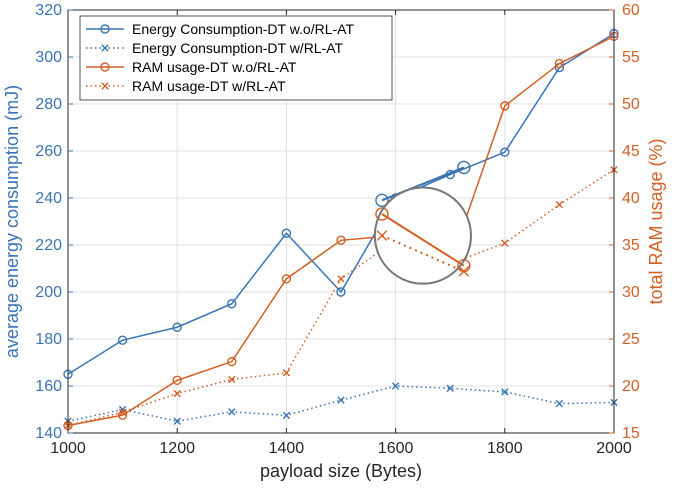 This screenshot has width=693, height=488. Describe the element at coordinates (48, 339) in the screenshot. I see `y-left-tick-label: 180` at that location.